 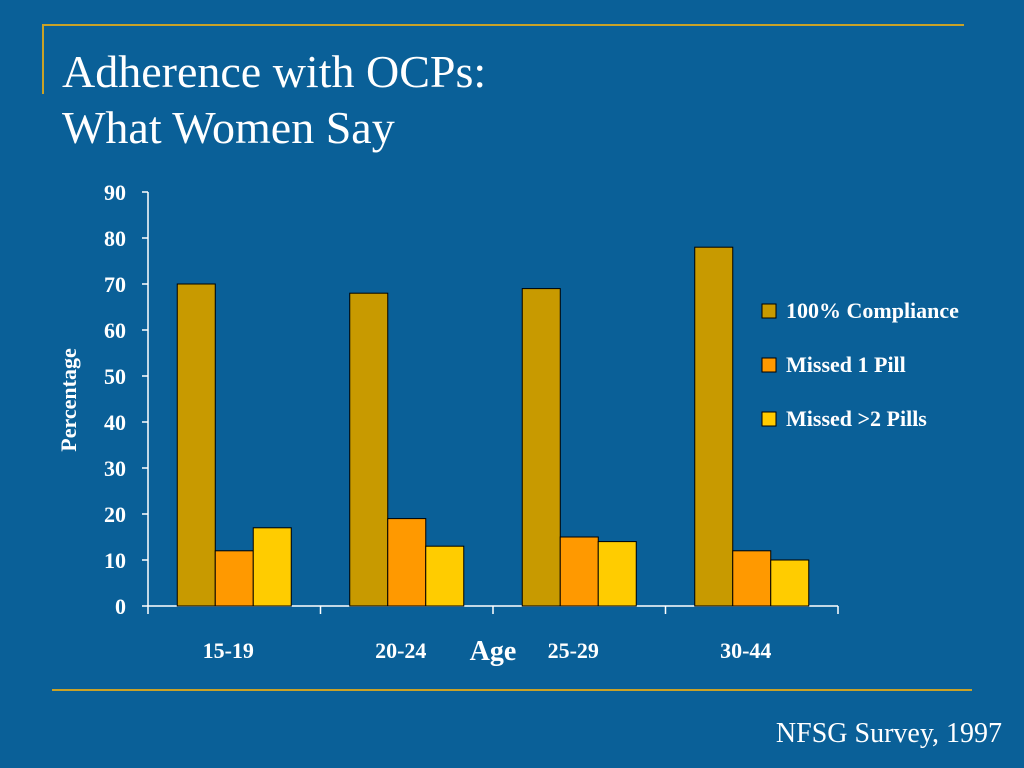 What do you see at coordinates (445, 576) in the screenshot?
I see `bar-20-24-missed-2-pills` at bounding box center [445, 576].